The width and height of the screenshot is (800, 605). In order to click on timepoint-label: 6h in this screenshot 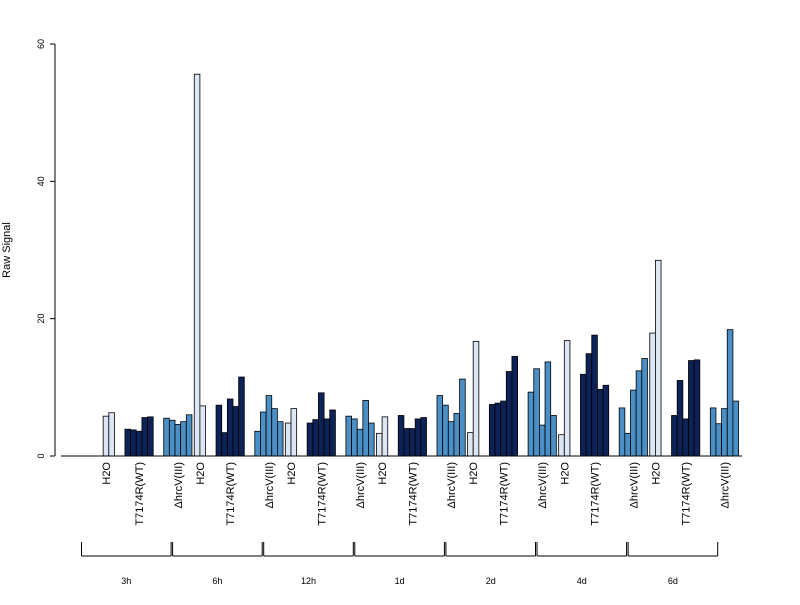, I will do `click(217, 581)`.